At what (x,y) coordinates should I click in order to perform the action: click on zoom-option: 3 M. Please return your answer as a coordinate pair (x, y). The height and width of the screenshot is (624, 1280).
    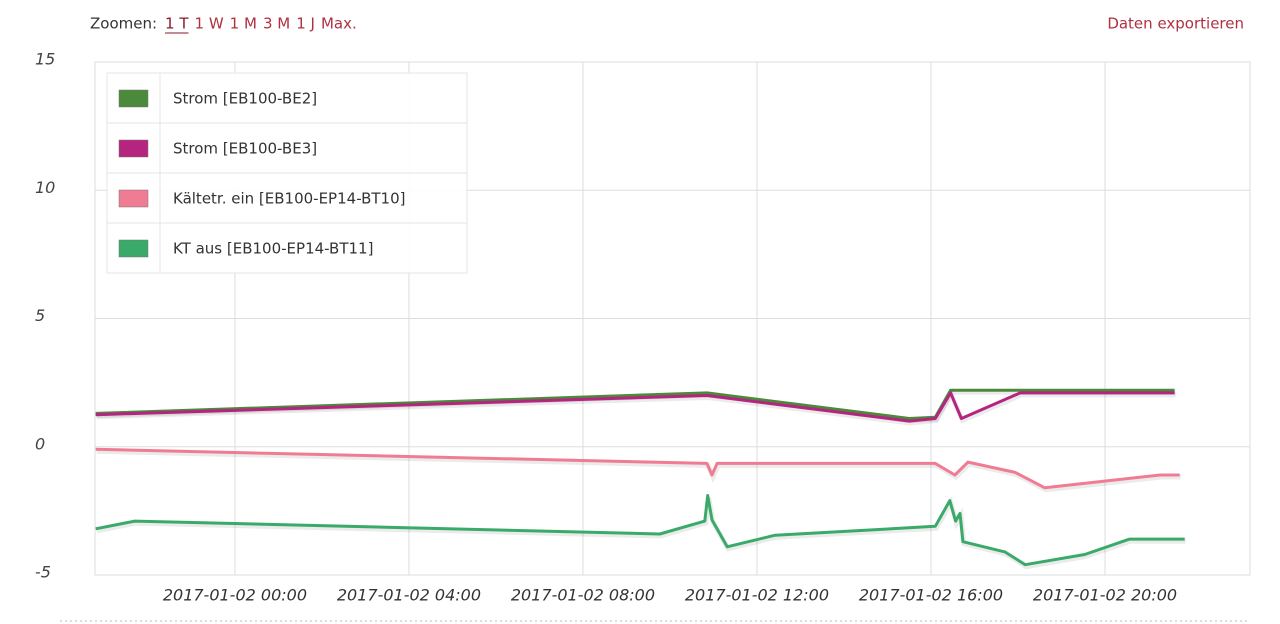
    Looking at the image, I should click on (276, 24).